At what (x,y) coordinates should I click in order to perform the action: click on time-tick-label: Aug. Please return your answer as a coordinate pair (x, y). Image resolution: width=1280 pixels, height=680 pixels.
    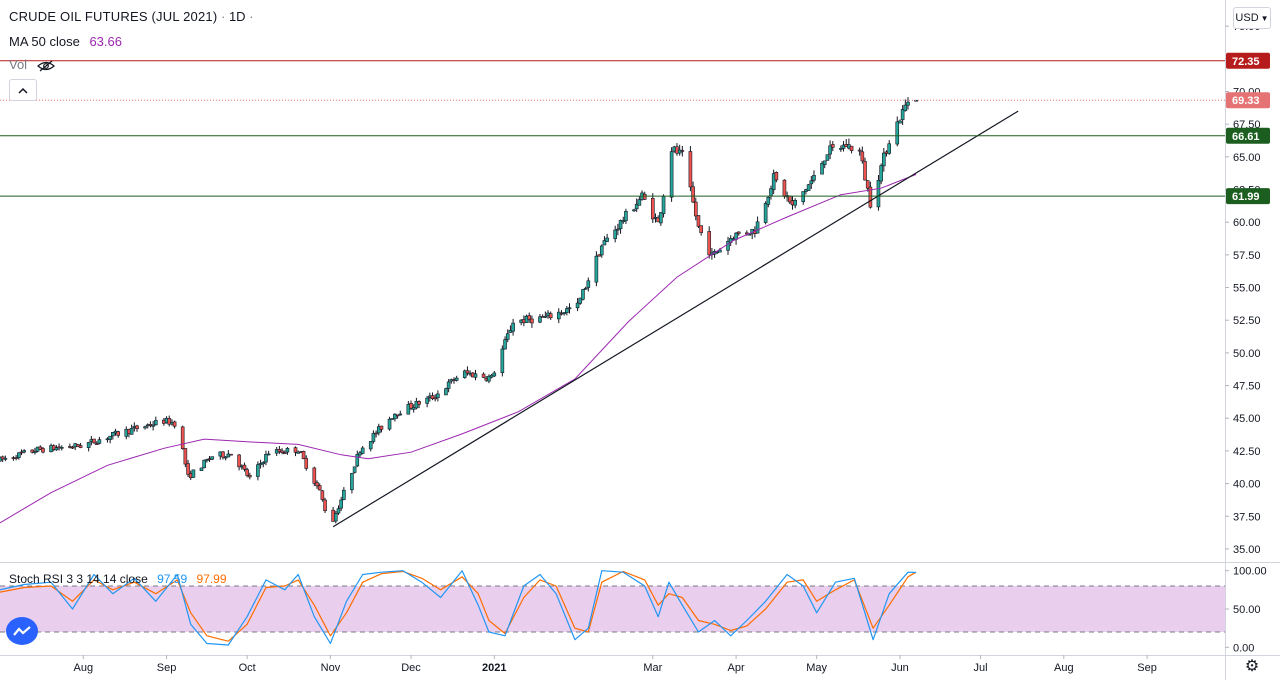
    Looking at the image, I should click on (83, 668).